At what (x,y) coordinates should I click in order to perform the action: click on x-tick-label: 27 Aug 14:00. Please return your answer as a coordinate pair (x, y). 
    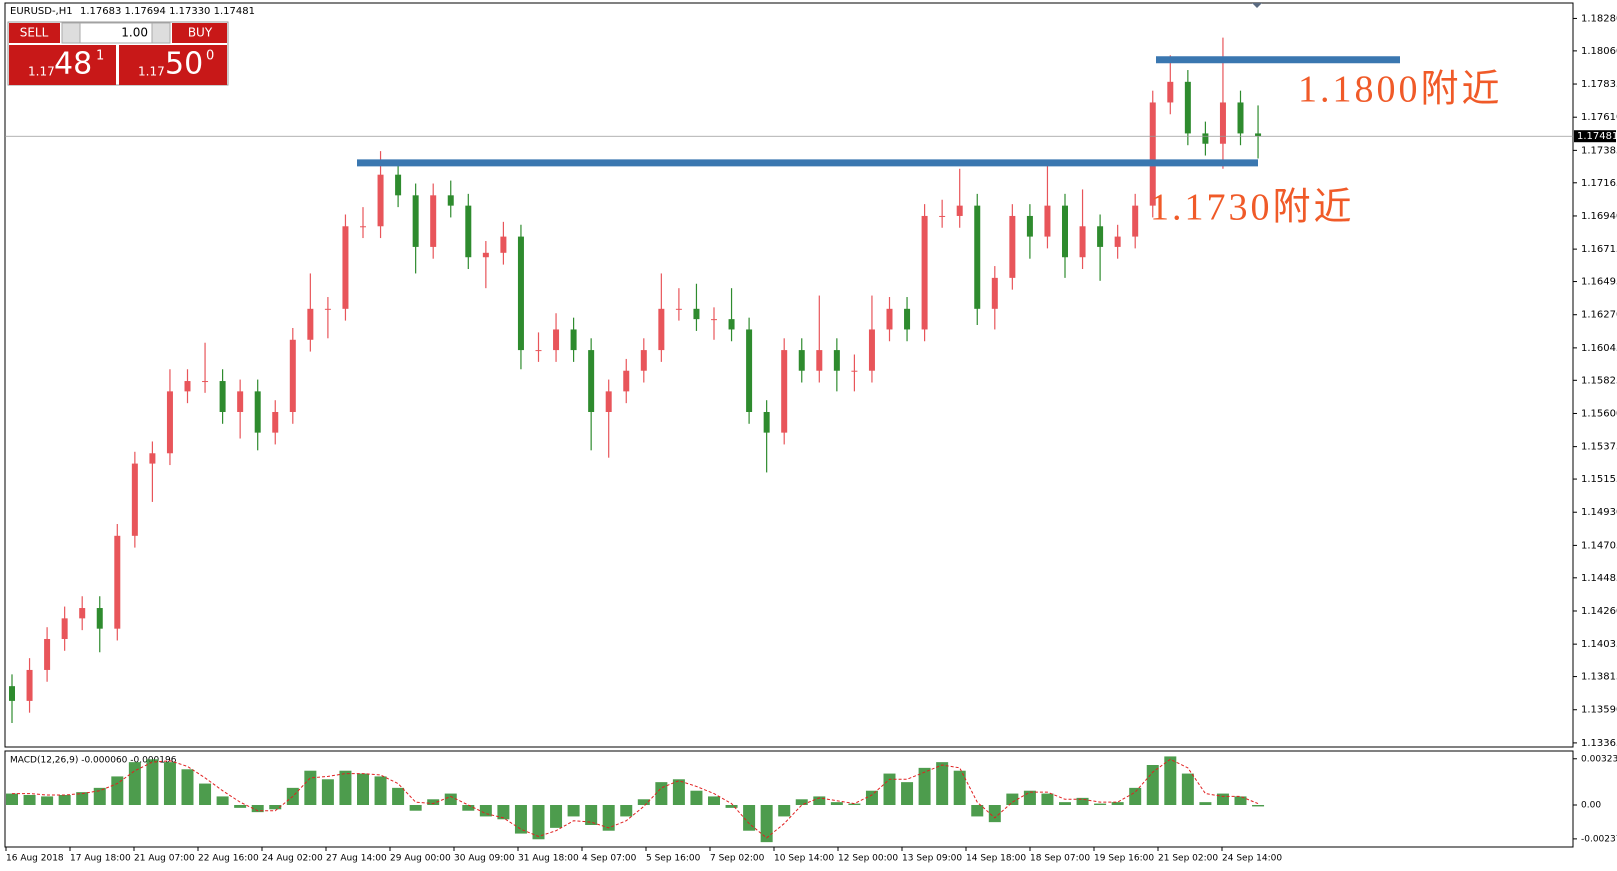
    Looking at the image, I should click on (356, 859).